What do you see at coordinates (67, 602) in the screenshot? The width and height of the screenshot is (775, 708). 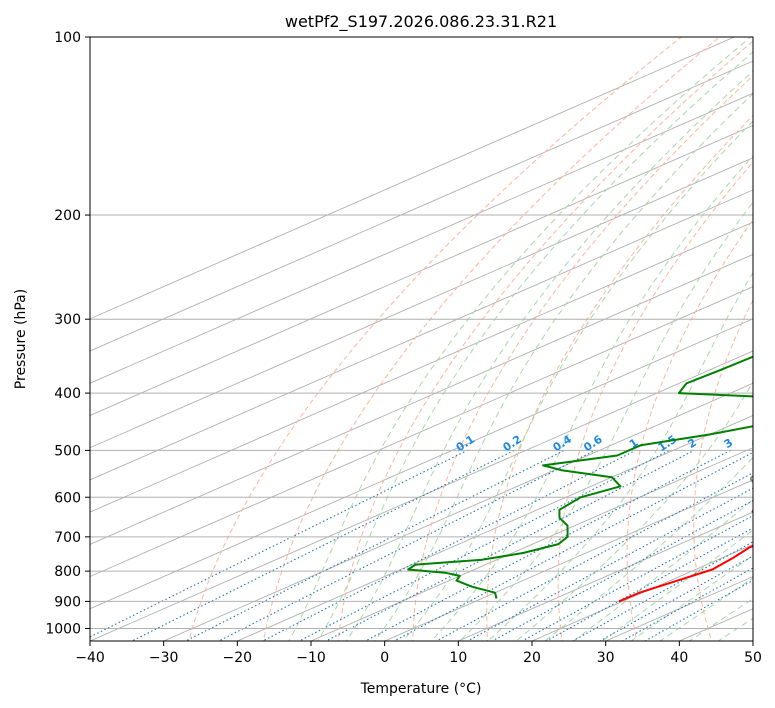 I see `y-tick-label: 900` at bounding box center [67, 602].